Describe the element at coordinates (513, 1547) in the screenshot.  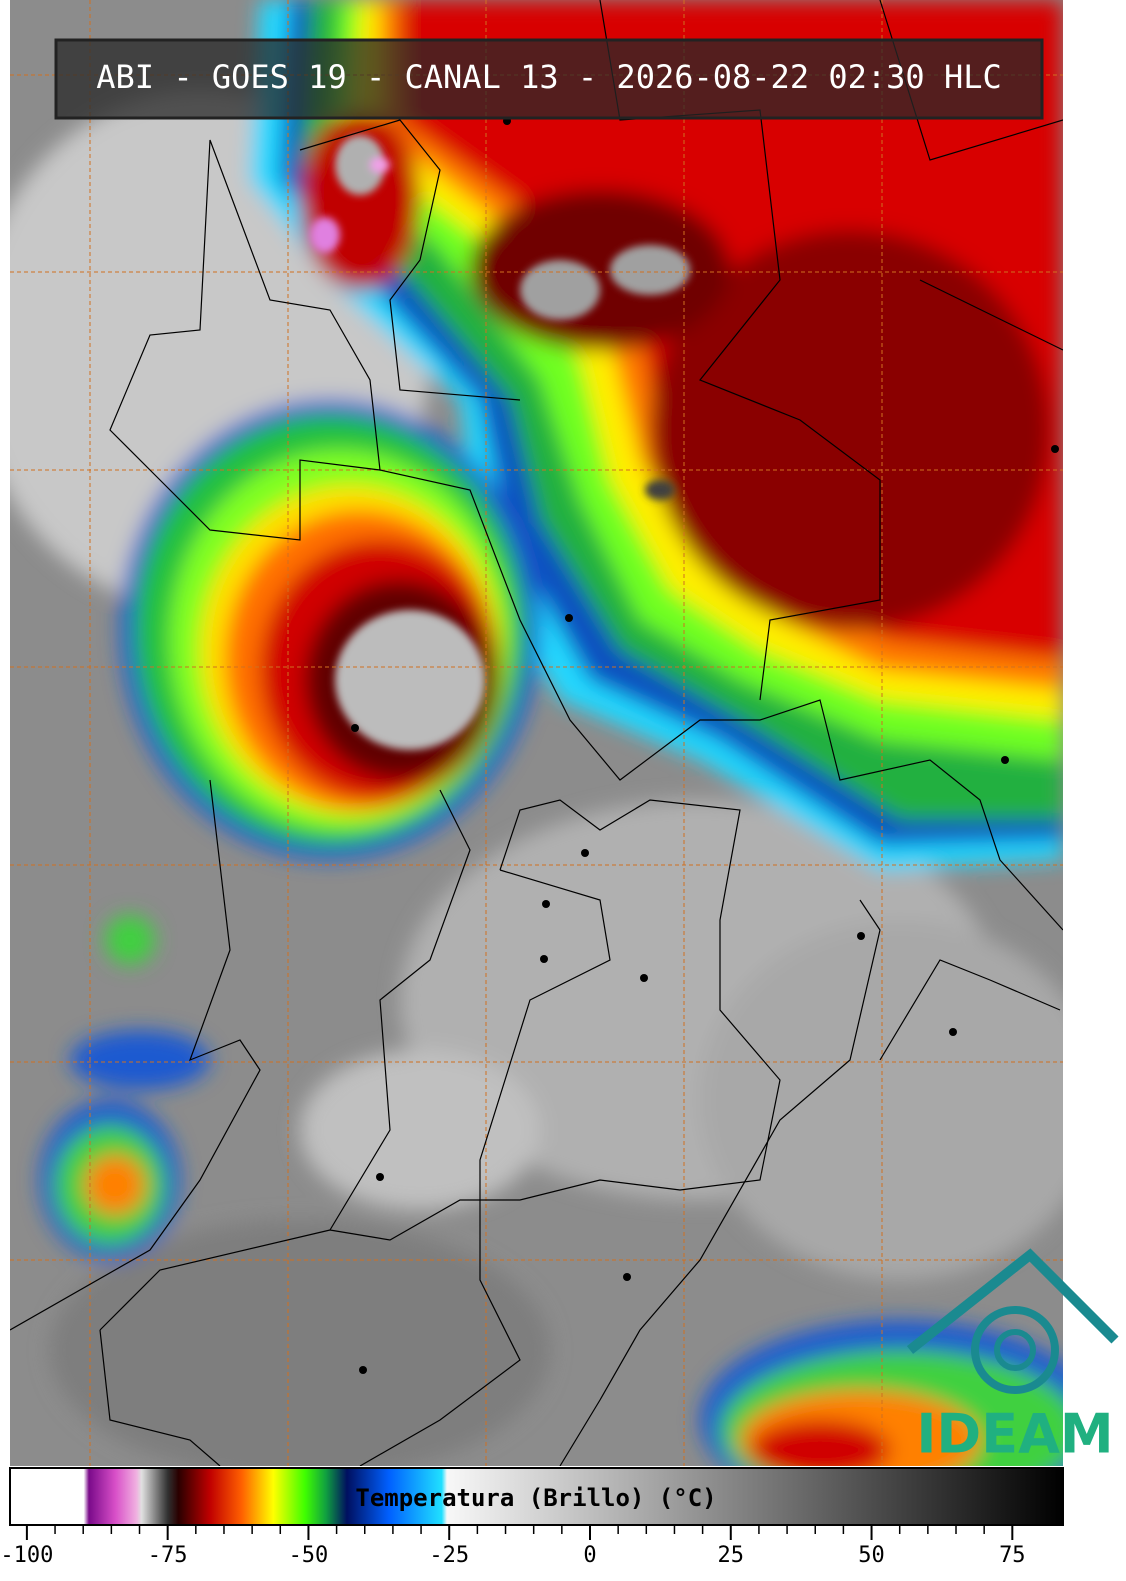
I see `colorbar-ticks: -100 -75 -50 -25 0 25 50 75` at that location.